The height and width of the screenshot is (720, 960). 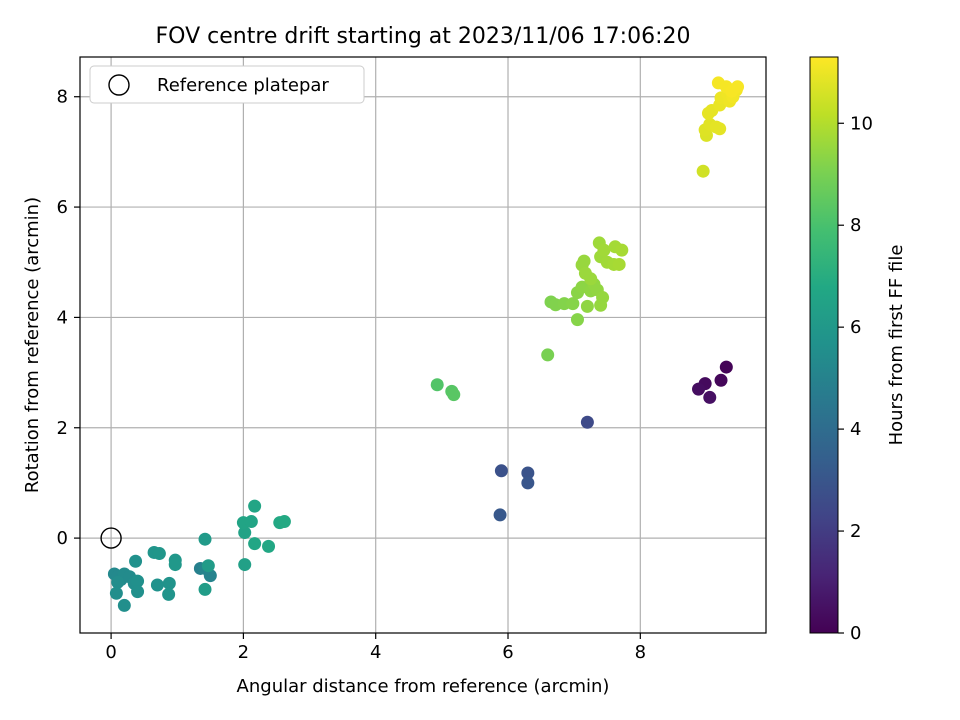 I want to click on legend: Reference platepar, so click(x=227, y=84).